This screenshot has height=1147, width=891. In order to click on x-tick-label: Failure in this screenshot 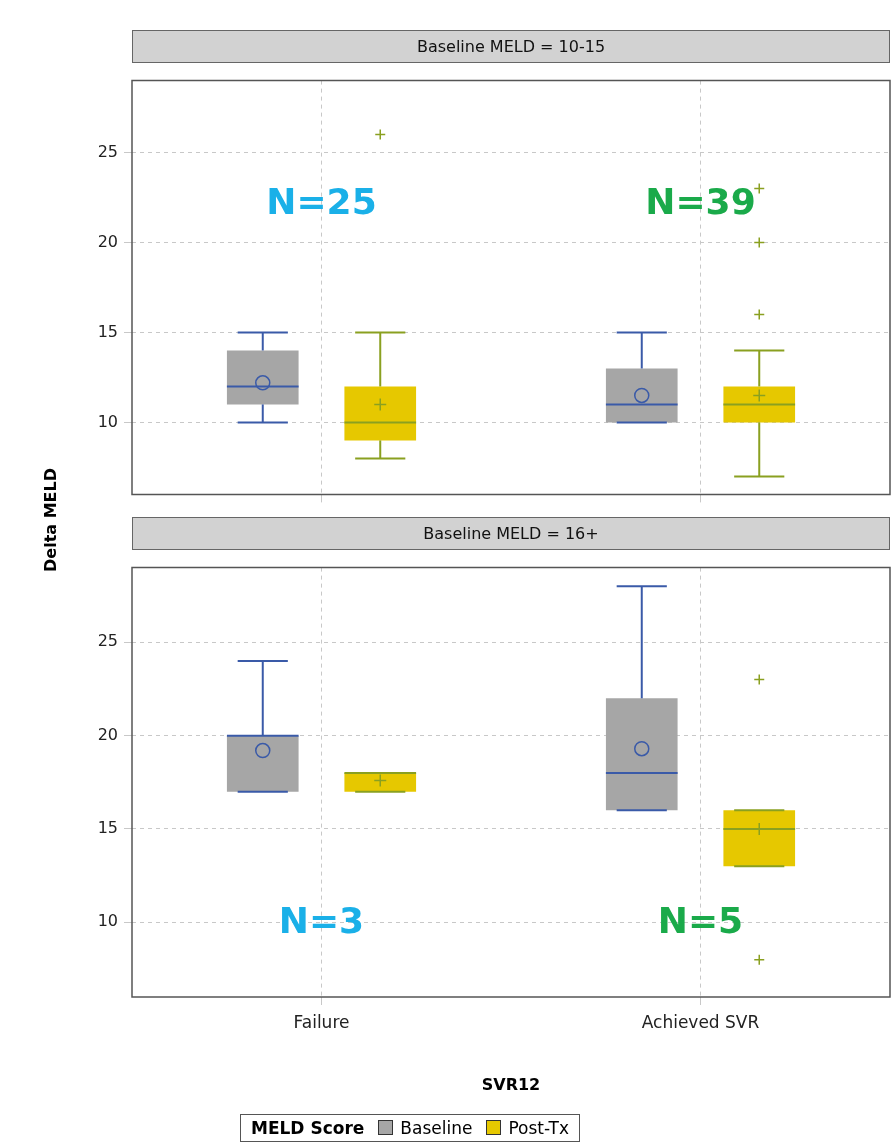, I will do `click(321, 1021)`.